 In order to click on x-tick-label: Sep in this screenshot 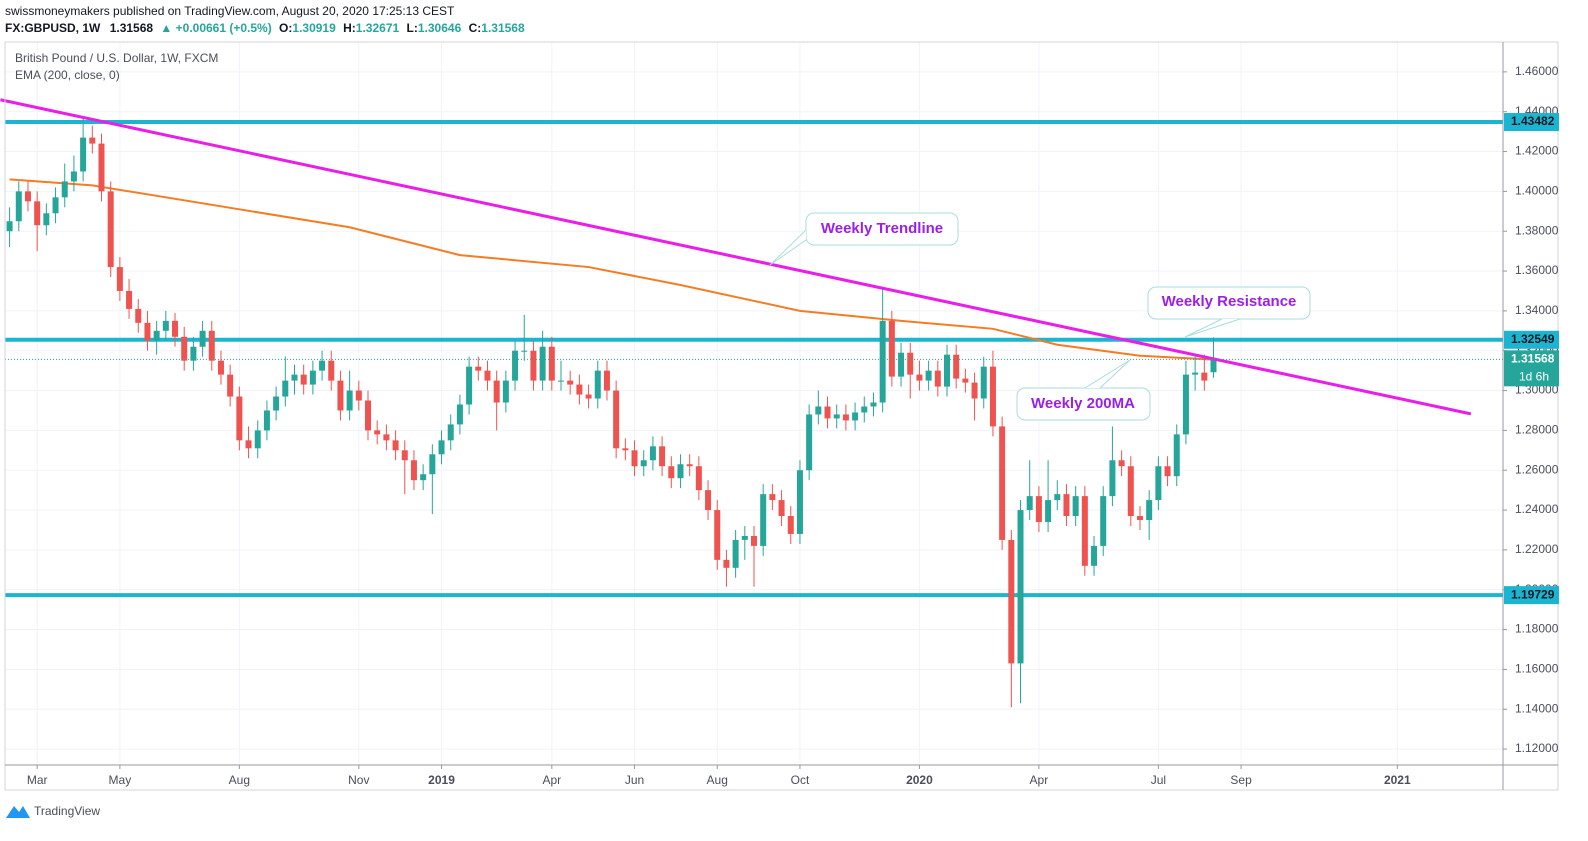, I will do `click(1241, 780)`.